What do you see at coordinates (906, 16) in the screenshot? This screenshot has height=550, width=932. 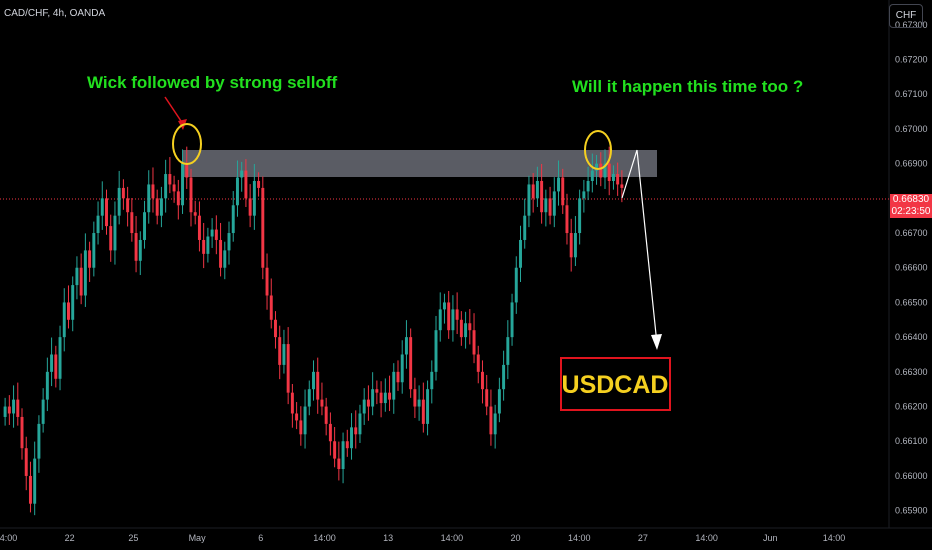 I see `currency-button: CHF` at bounding box center [906, 16].